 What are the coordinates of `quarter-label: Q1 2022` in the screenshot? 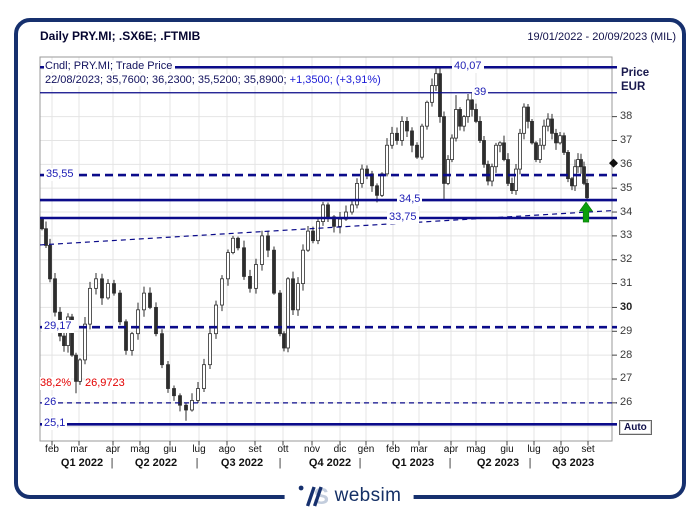 It's located at (82, 463).